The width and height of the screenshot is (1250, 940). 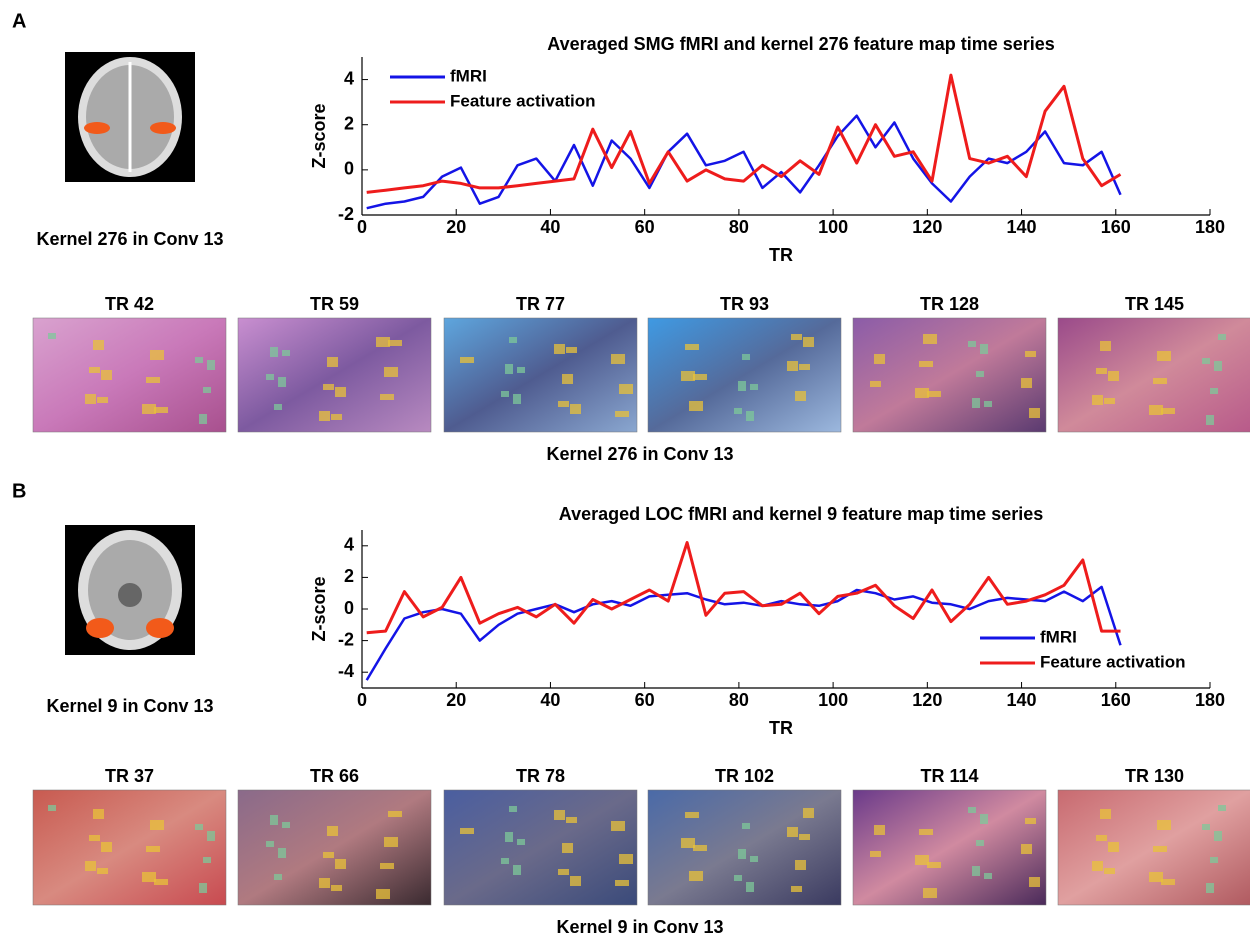 What do you see at coordinates (349, 545) in the screenshot?
I see `y-tick-label: 4` at bounding box center [349, 545].